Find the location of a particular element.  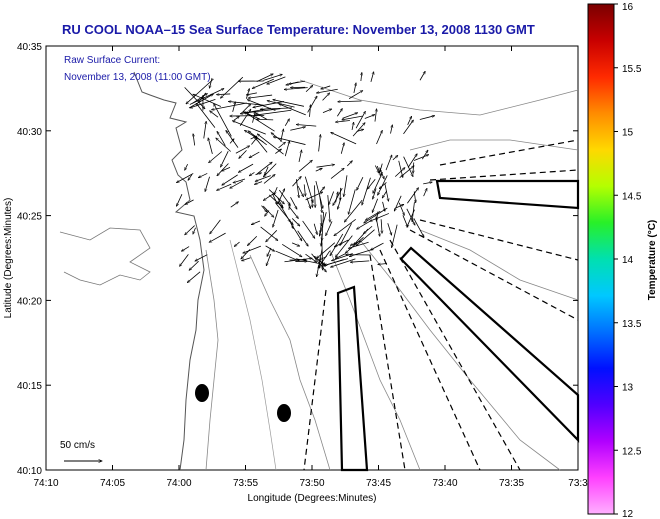

x-tick-label: 73:40 is located at coordinates (444, 483).